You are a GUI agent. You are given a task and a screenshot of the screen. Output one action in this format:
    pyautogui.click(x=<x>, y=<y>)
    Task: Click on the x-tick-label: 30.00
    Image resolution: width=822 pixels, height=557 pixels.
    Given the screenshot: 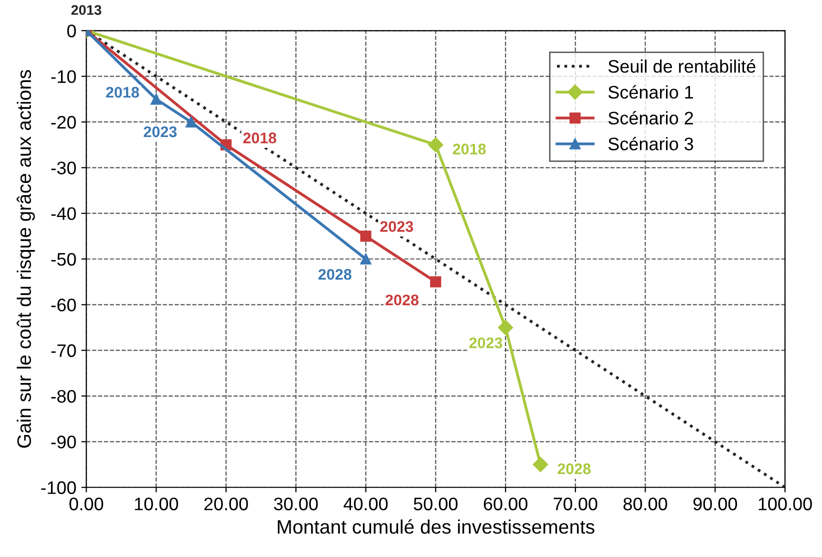 What is the action you would take?
    pyautogui.click(x=296, y=504)
    